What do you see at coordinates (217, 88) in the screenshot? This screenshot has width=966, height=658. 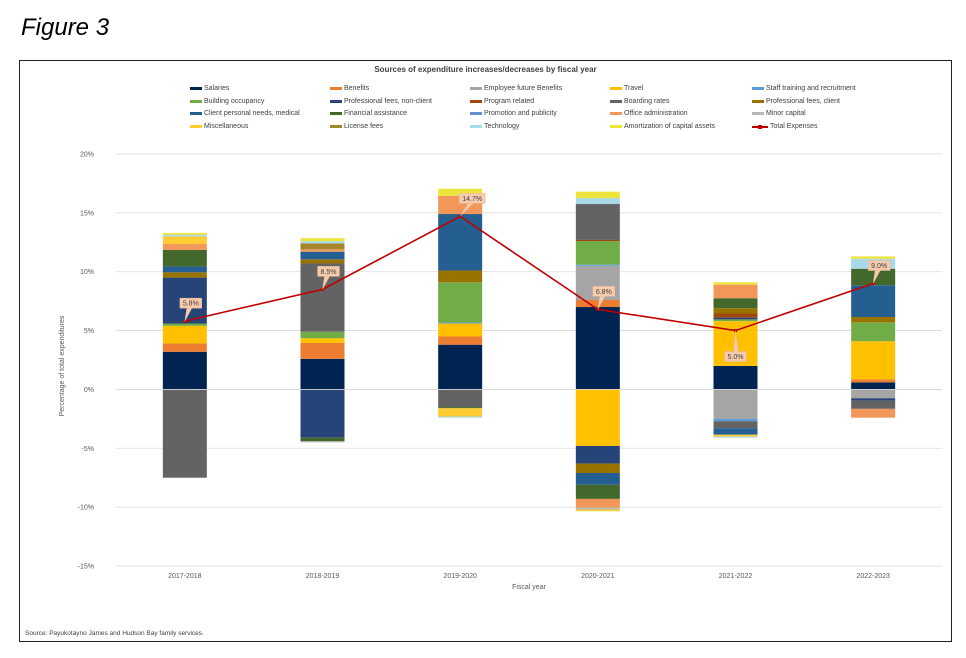 I see `legend-label: Salaries` at bounding box center [217, 88].